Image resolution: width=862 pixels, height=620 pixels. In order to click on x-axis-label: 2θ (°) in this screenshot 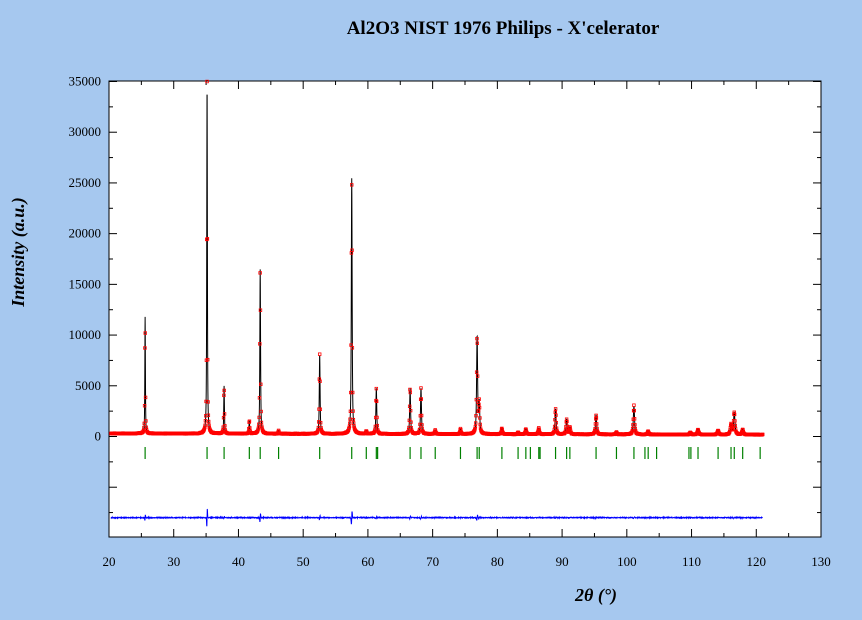, I will do `click(595, 595)`.